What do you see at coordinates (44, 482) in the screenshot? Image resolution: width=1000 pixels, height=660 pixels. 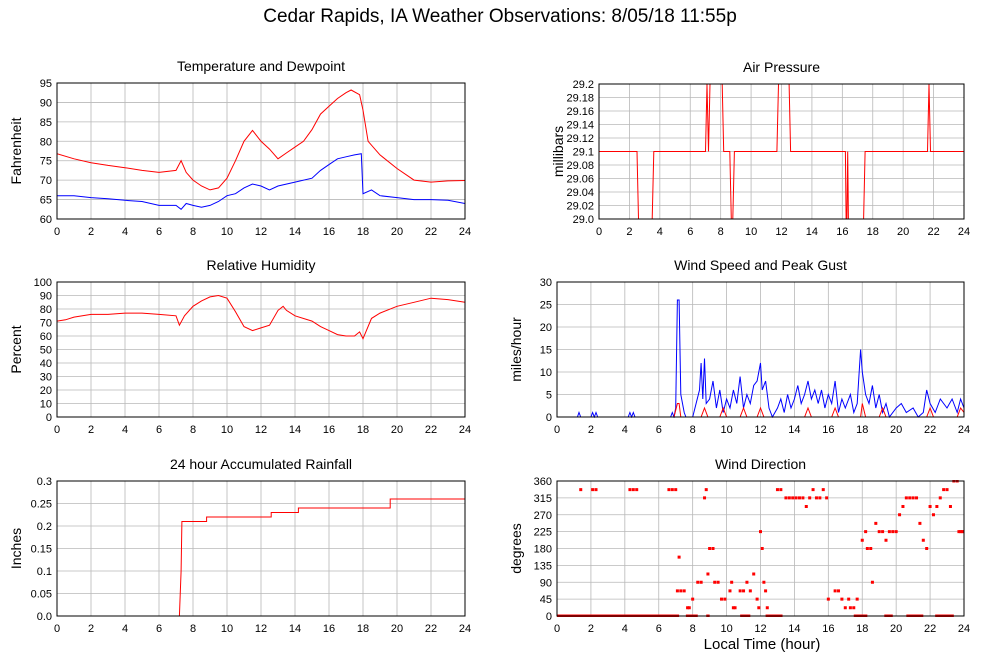 I see `y-tick-label: 0.3` at bounding box center [44, 482].